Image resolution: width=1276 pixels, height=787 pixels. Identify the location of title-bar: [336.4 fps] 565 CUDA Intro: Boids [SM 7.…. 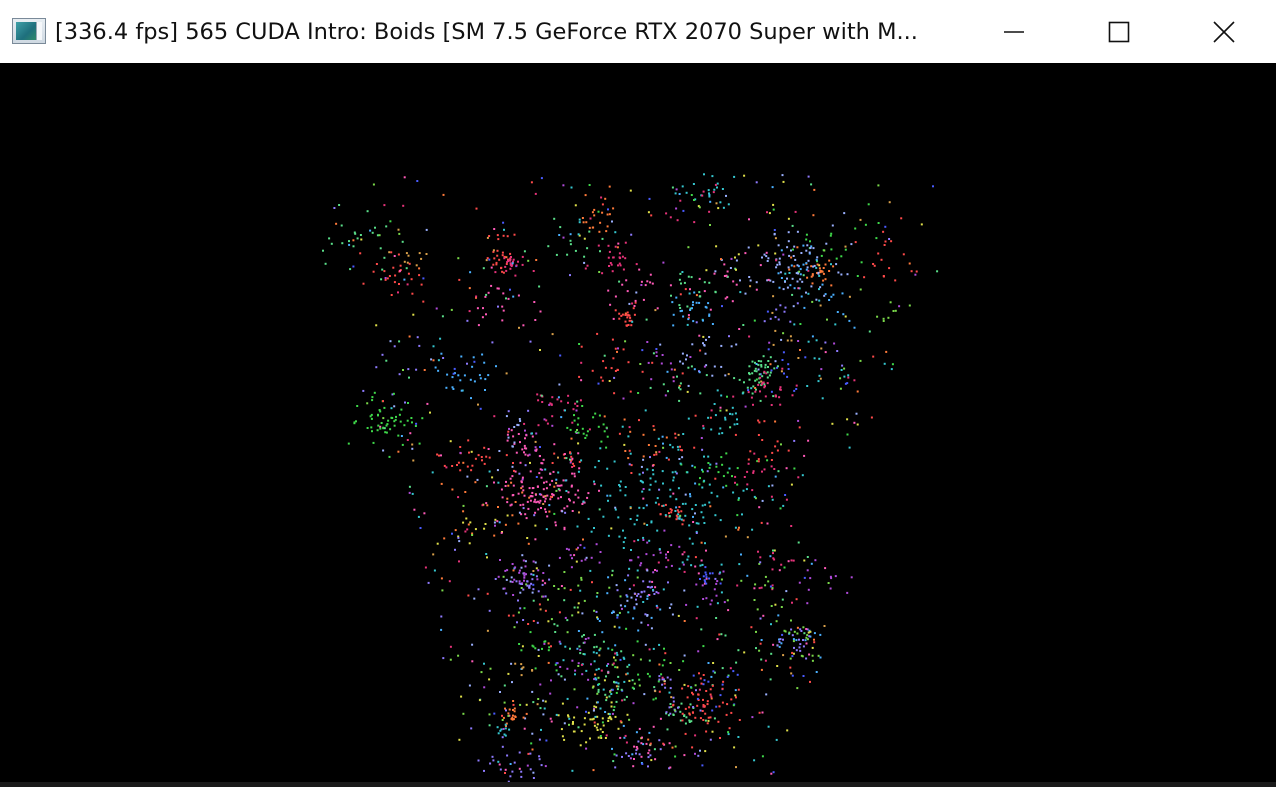
(638, 31).